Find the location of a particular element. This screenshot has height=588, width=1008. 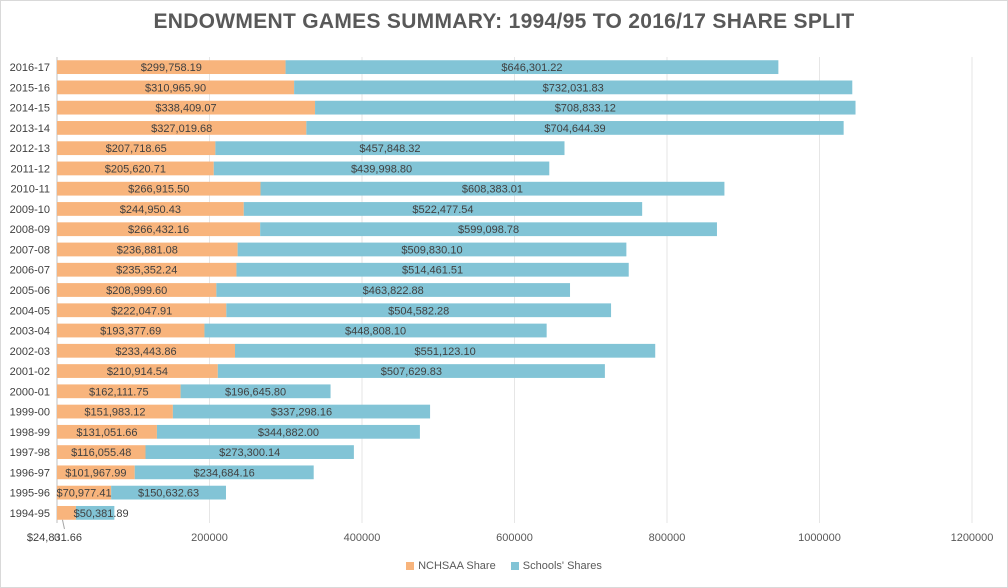

data-label-schools: $522,477.54 is located at coordinates (442, 210).